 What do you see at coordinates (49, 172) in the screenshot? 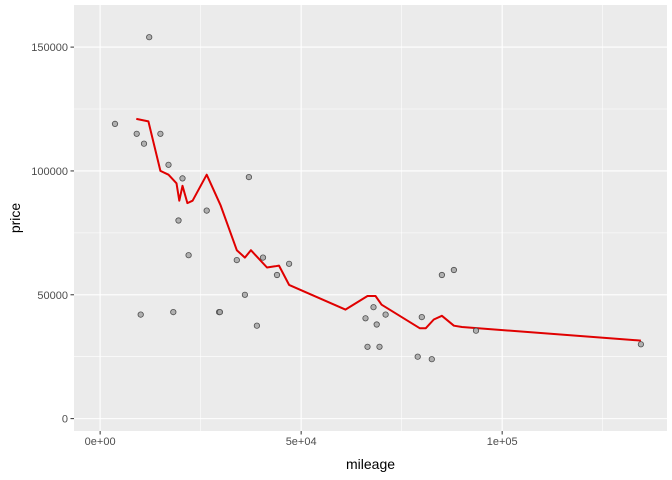
I see `y-tick-label: 100000` at bounding box center [49, 172].